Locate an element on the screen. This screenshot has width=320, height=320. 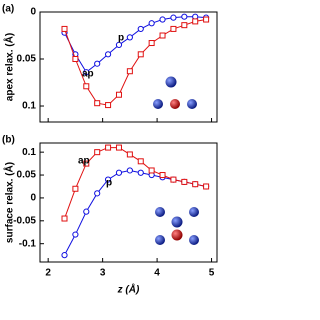
x-axis-label: z (Å) is located at coordinates (128, 289).